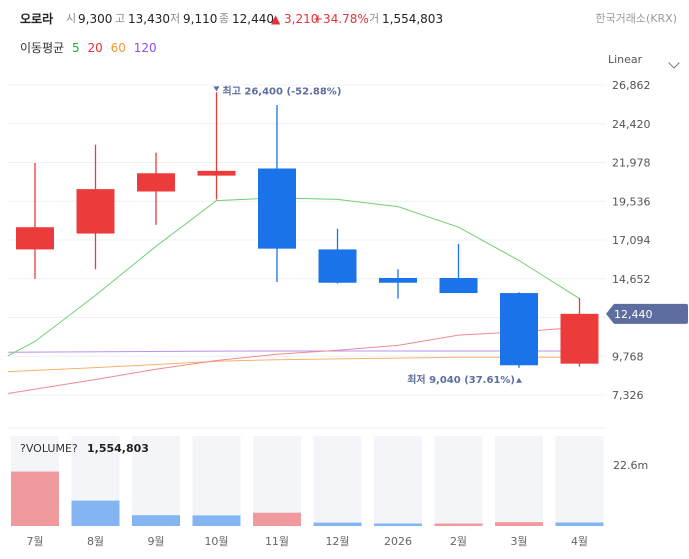 Image resolution: width=689 pixels, height=559 pixels. What do you see at coordinates (519, 380) in the screenshot?
I see `min-marker` at bounding box center [519, 380].